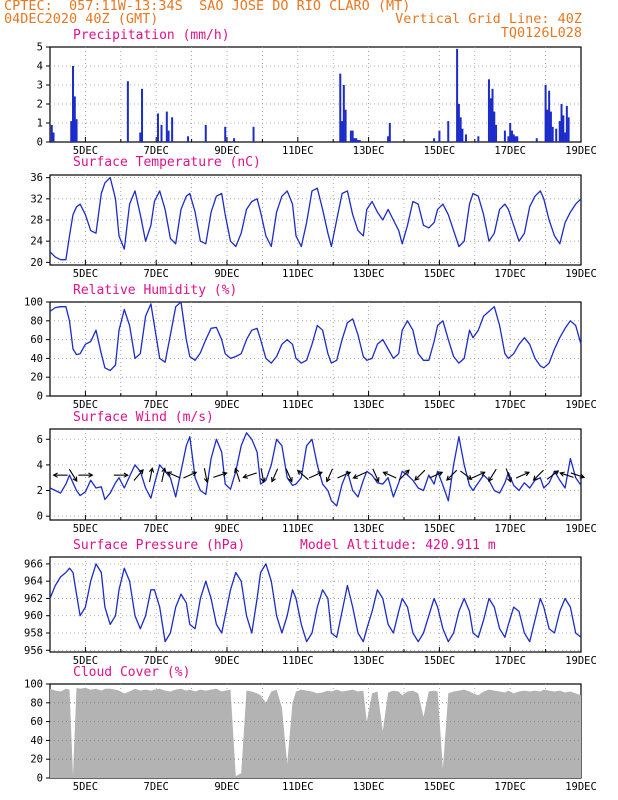 Image resolution: width=618 pixels, height=800 pixels. What do you see at coordinates (298, 529) in the screenshot?
I see `wind-xtick-label: 11DEC` at bounding box center [298, 529].